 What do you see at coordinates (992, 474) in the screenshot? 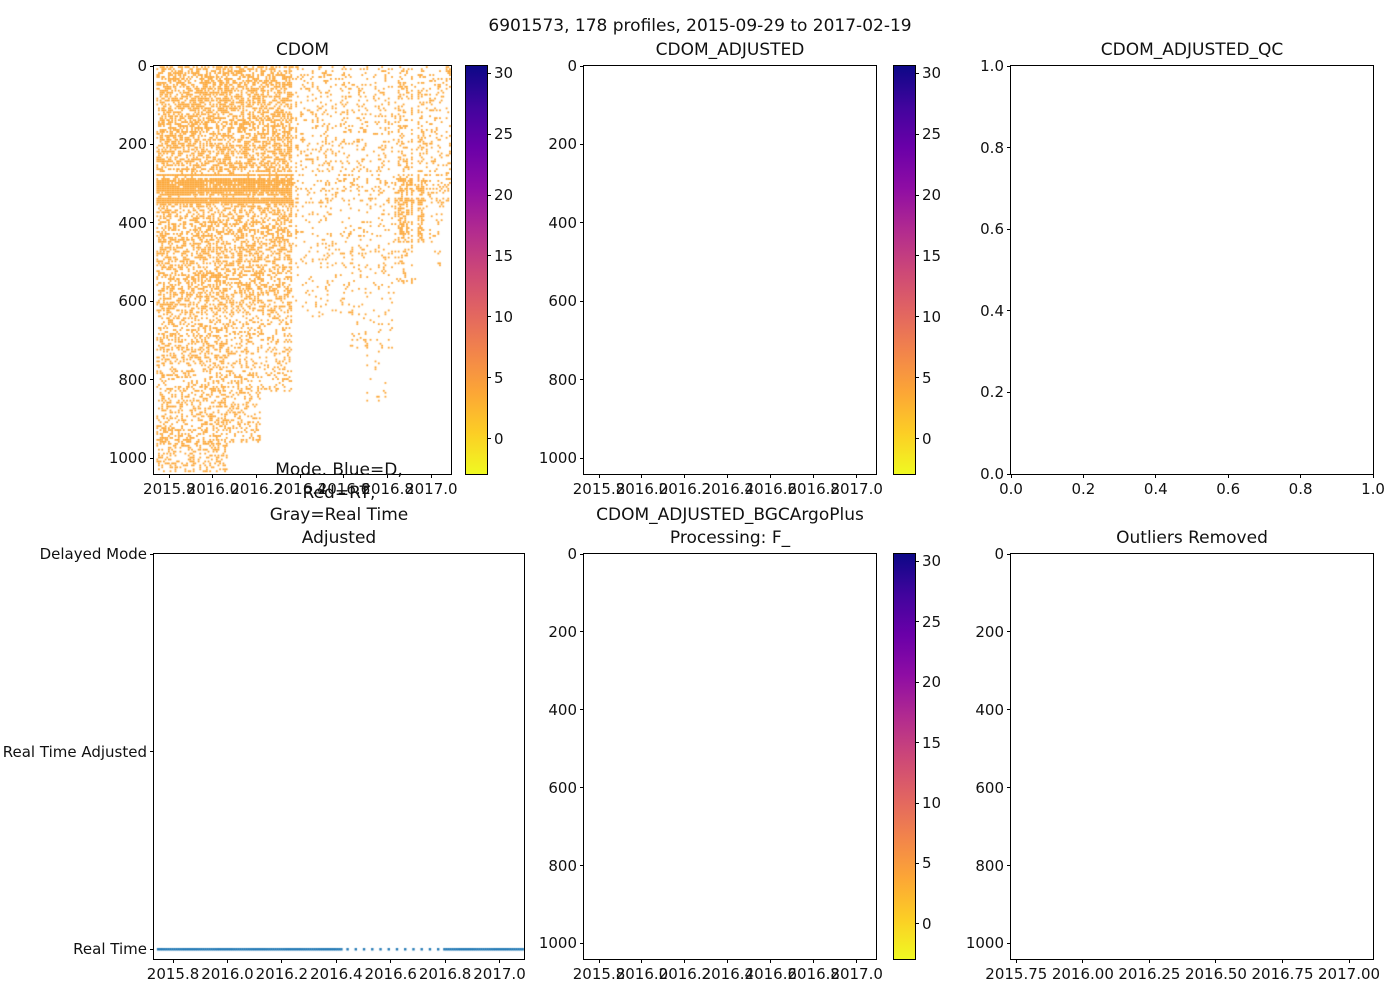
I see `y-tick-label: 0.0` at bounding box center [992, 474].